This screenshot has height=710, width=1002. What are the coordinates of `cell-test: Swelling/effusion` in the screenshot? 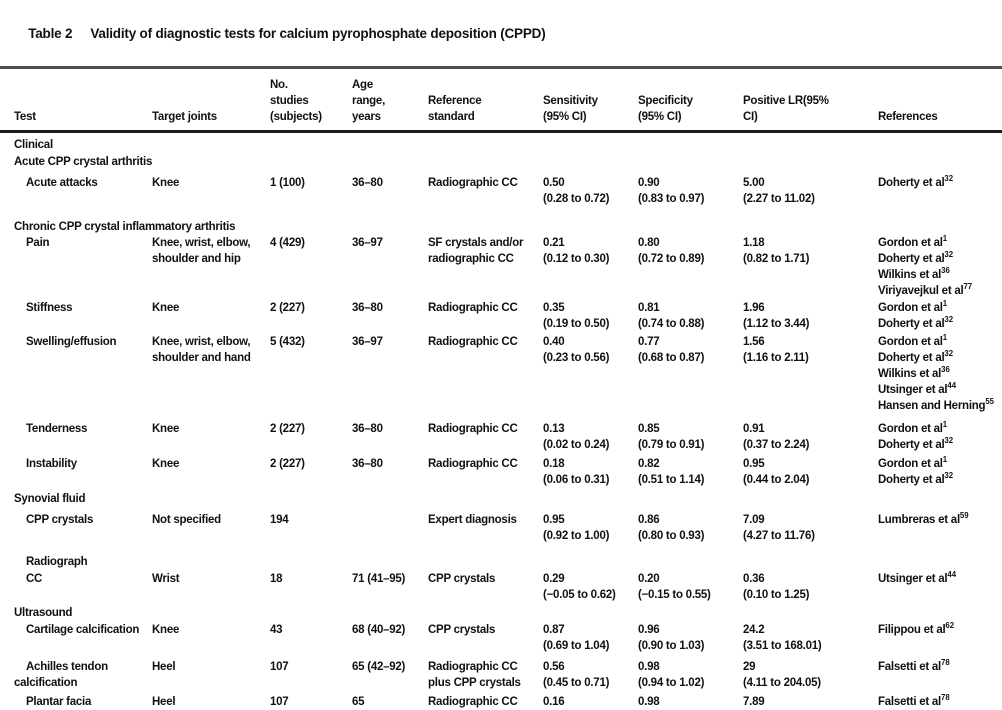 It's located at (71, 342).